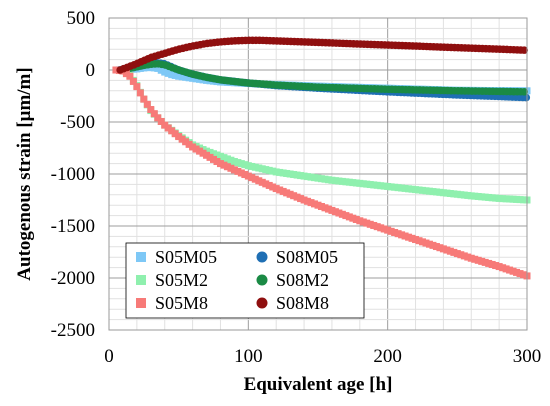 Image resolution: width=550 pixels, height=406 pixels. What do you see at coordinates (73, 174) in the screenshot?
I see `y-tick-label: -1000` at bounding box center [73, 174].